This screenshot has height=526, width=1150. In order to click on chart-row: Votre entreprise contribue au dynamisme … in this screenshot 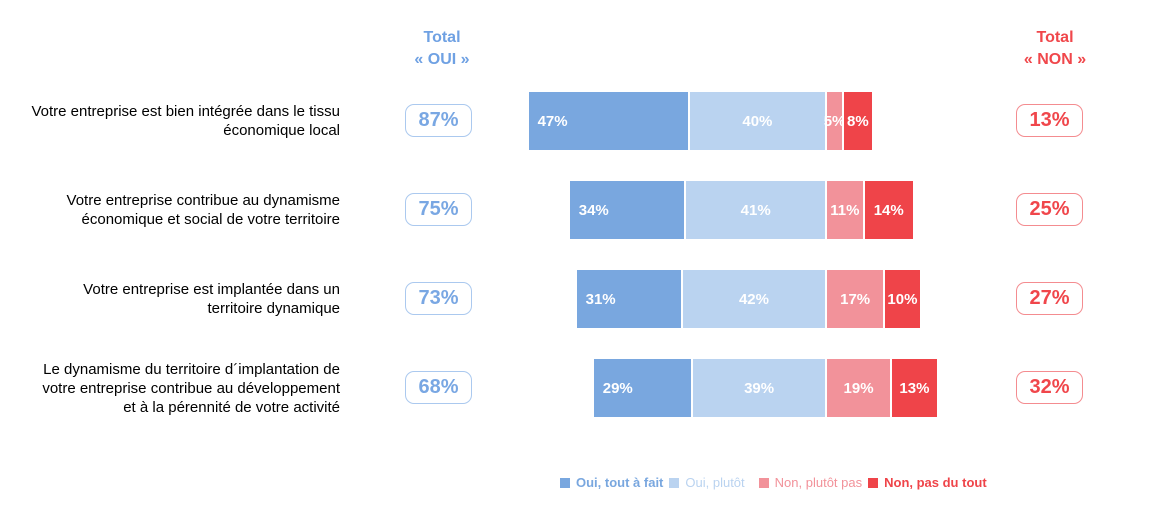, I will do `click(575, 210)`.